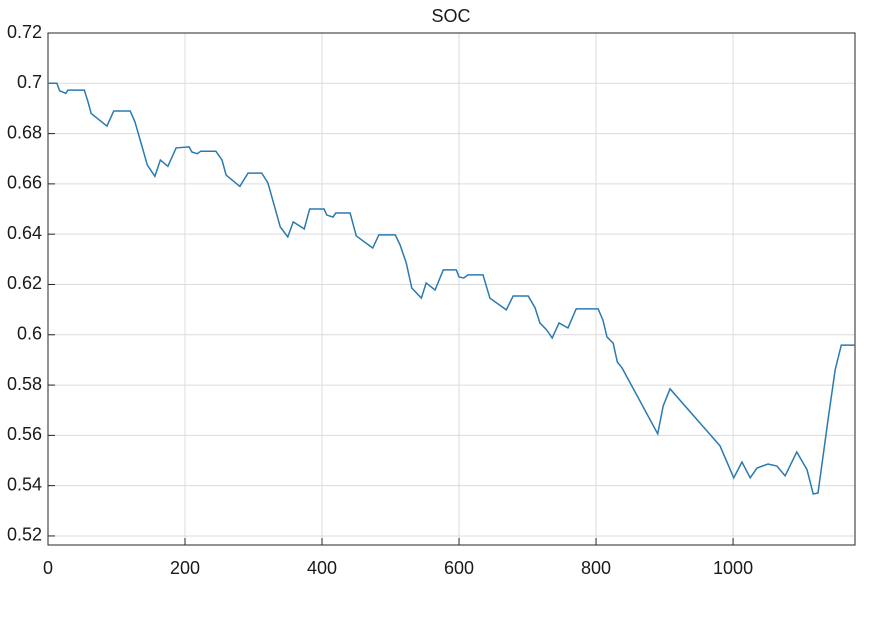 The height and width of the screenshot is (619, 875). I want to click on y-tick-label: 0.6, so click(29, 334).